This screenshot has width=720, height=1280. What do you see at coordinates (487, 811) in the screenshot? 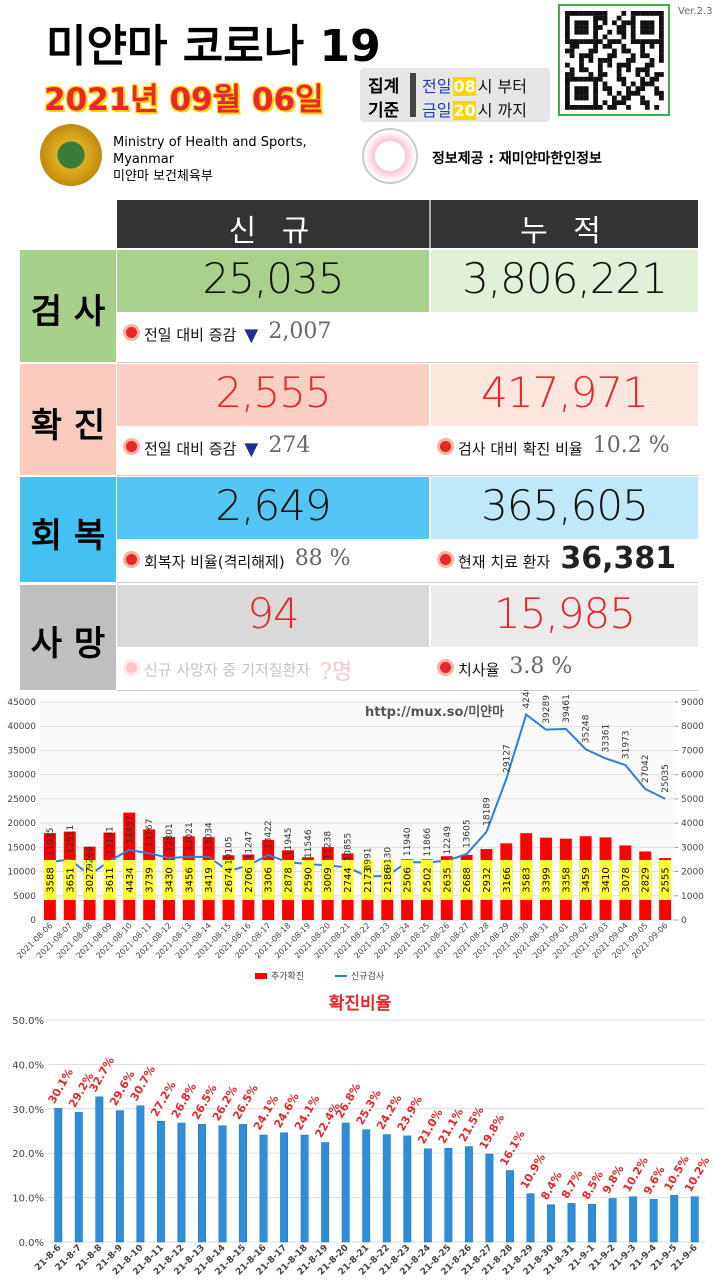
I see `data-label: 18189` at bounding box center [487, 811].